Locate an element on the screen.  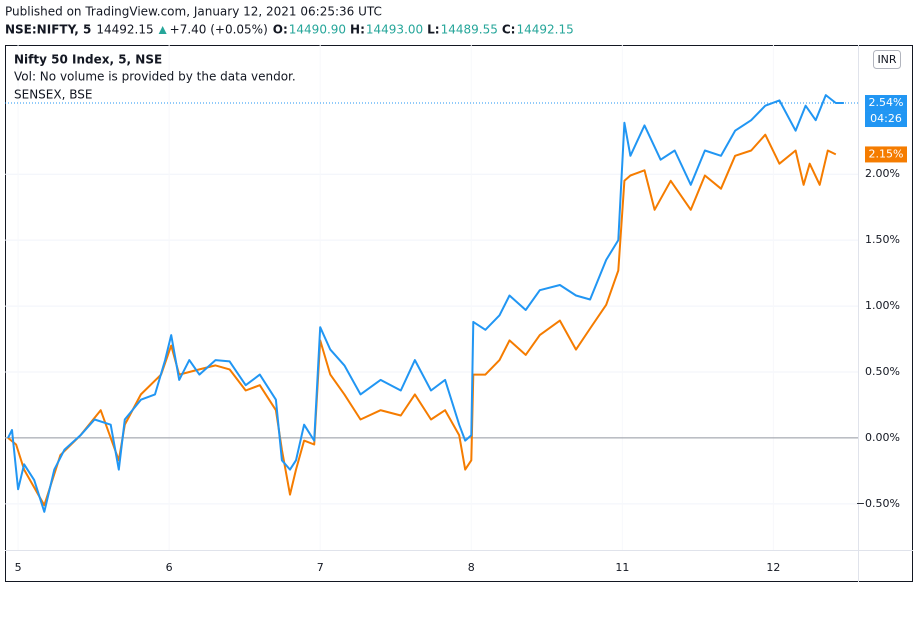
up-arrow is located at coordinates (162, 30).